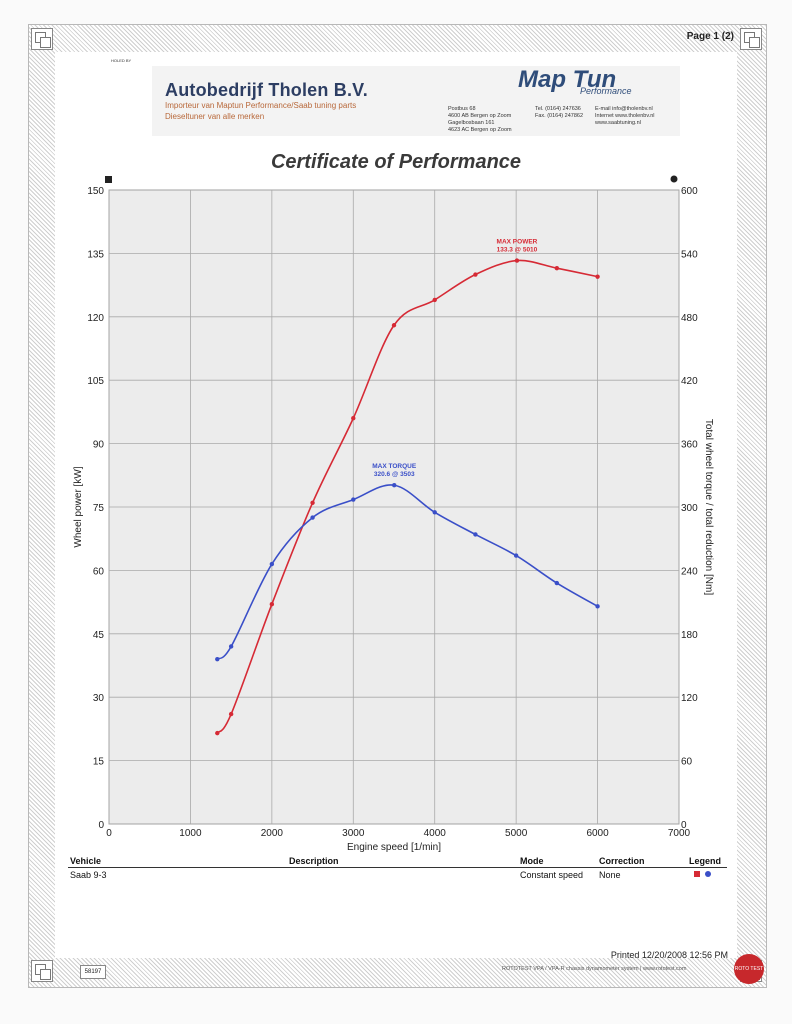 The image size is (792, 1024). Describe the element at coordinates (689, 508) in the screenshot. I see `y2-tick-label: 300` at that location.